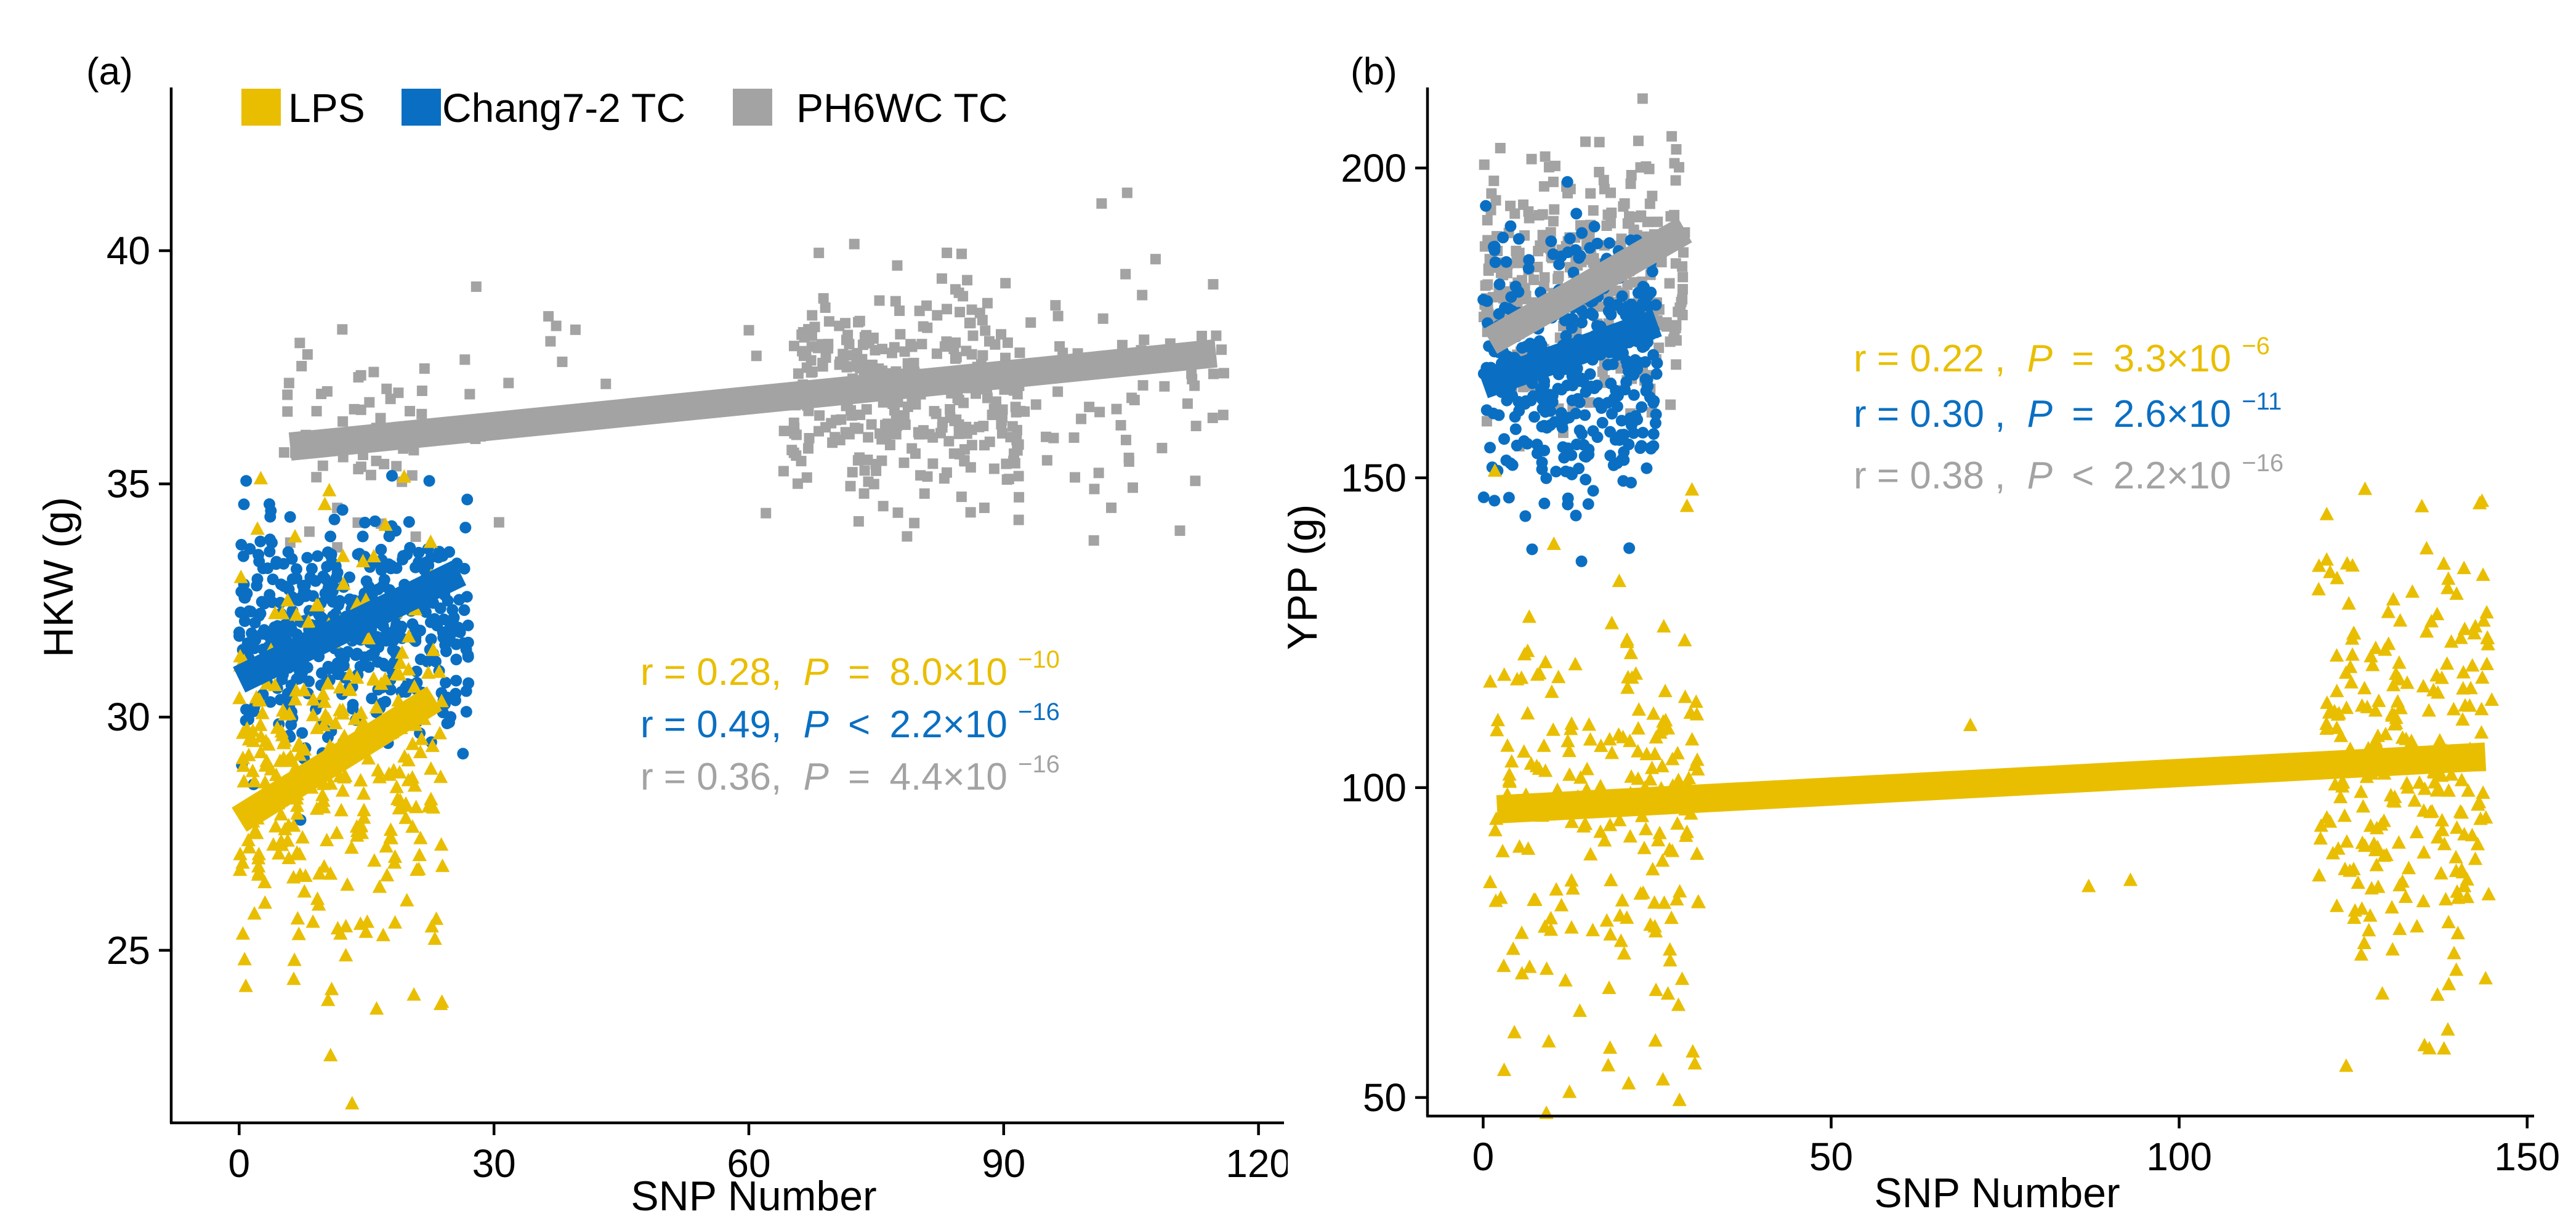  Describe the element at coordinates (859, 777) in the screenshot. I see `stat-p-relation: =` at that location.